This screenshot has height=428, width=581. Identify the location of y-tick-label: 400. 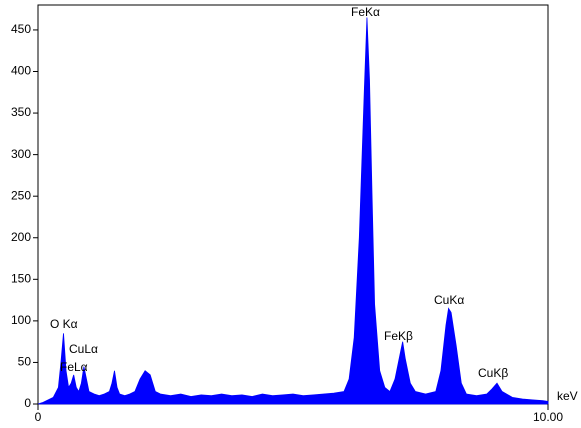
(21, 71).